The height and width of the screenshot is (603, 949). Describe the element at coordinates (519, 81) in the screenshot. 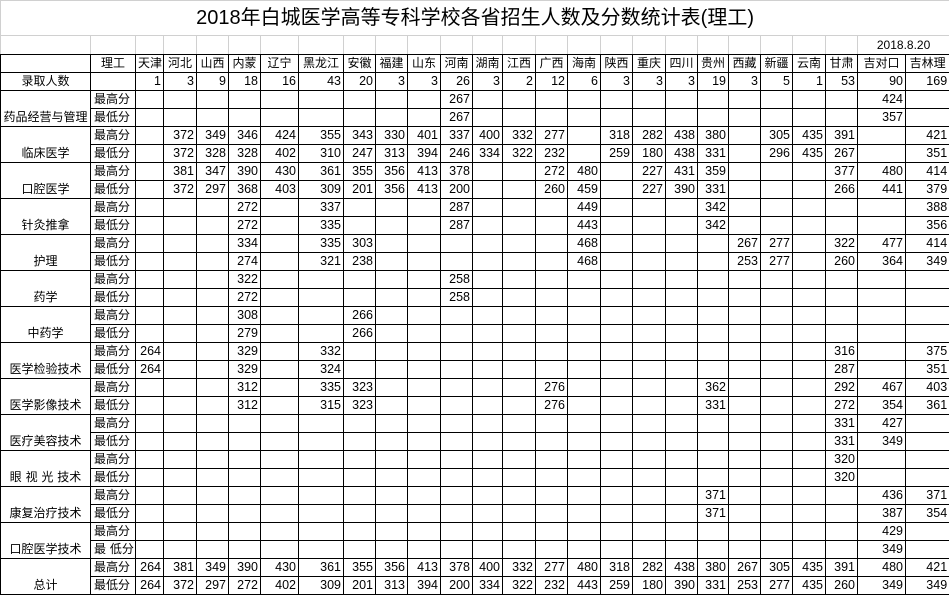

I see `enrollment-count: 2` at that location.